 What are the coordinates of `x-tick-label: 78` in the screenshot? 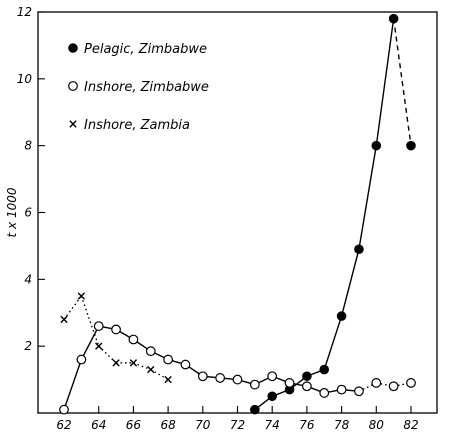 It's located at (342, 425).